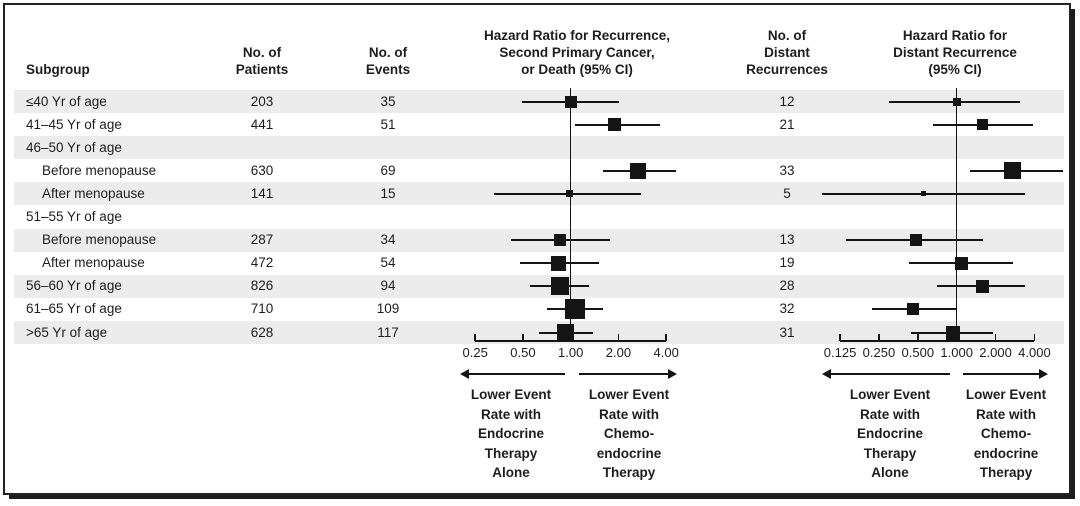 The image size is (1080, 506). What do you see at coordinates (388, 61) in the screenshot?
I see `column-header-events: No. of Events` at bounding box center [388, 61].